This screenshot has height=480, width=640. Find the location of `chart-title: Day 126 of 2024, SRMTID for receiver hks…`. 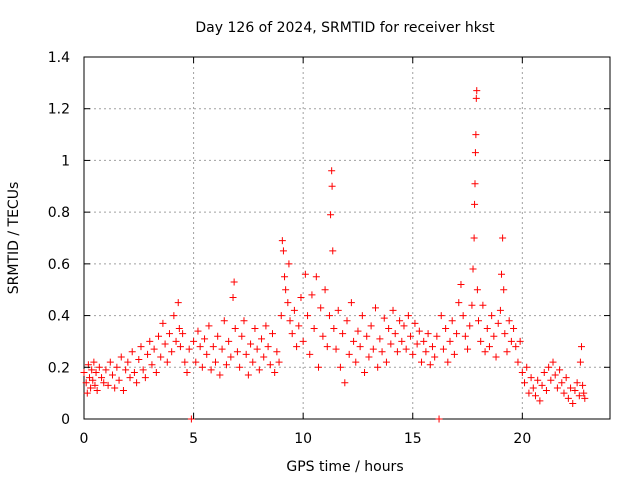

chart-title: Day 126 of 2024, SRMTID for receiver hks… is located at coordinates (345, 28).